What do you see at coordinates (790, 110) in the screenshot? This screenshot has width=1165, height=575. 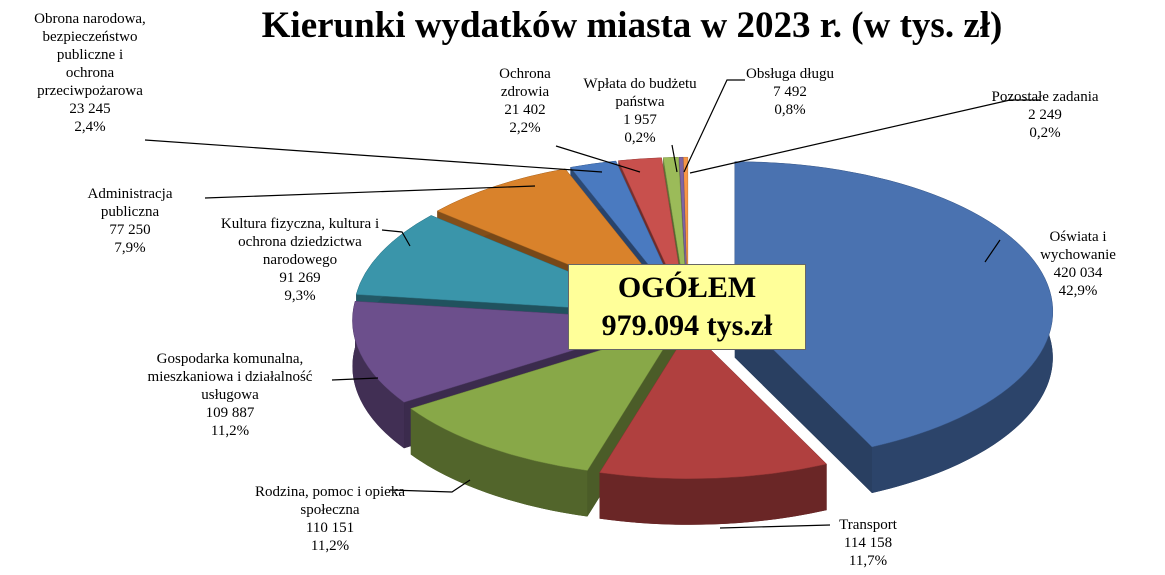 I see `percent-label: 0,8%` at bounding box center [790, 110].